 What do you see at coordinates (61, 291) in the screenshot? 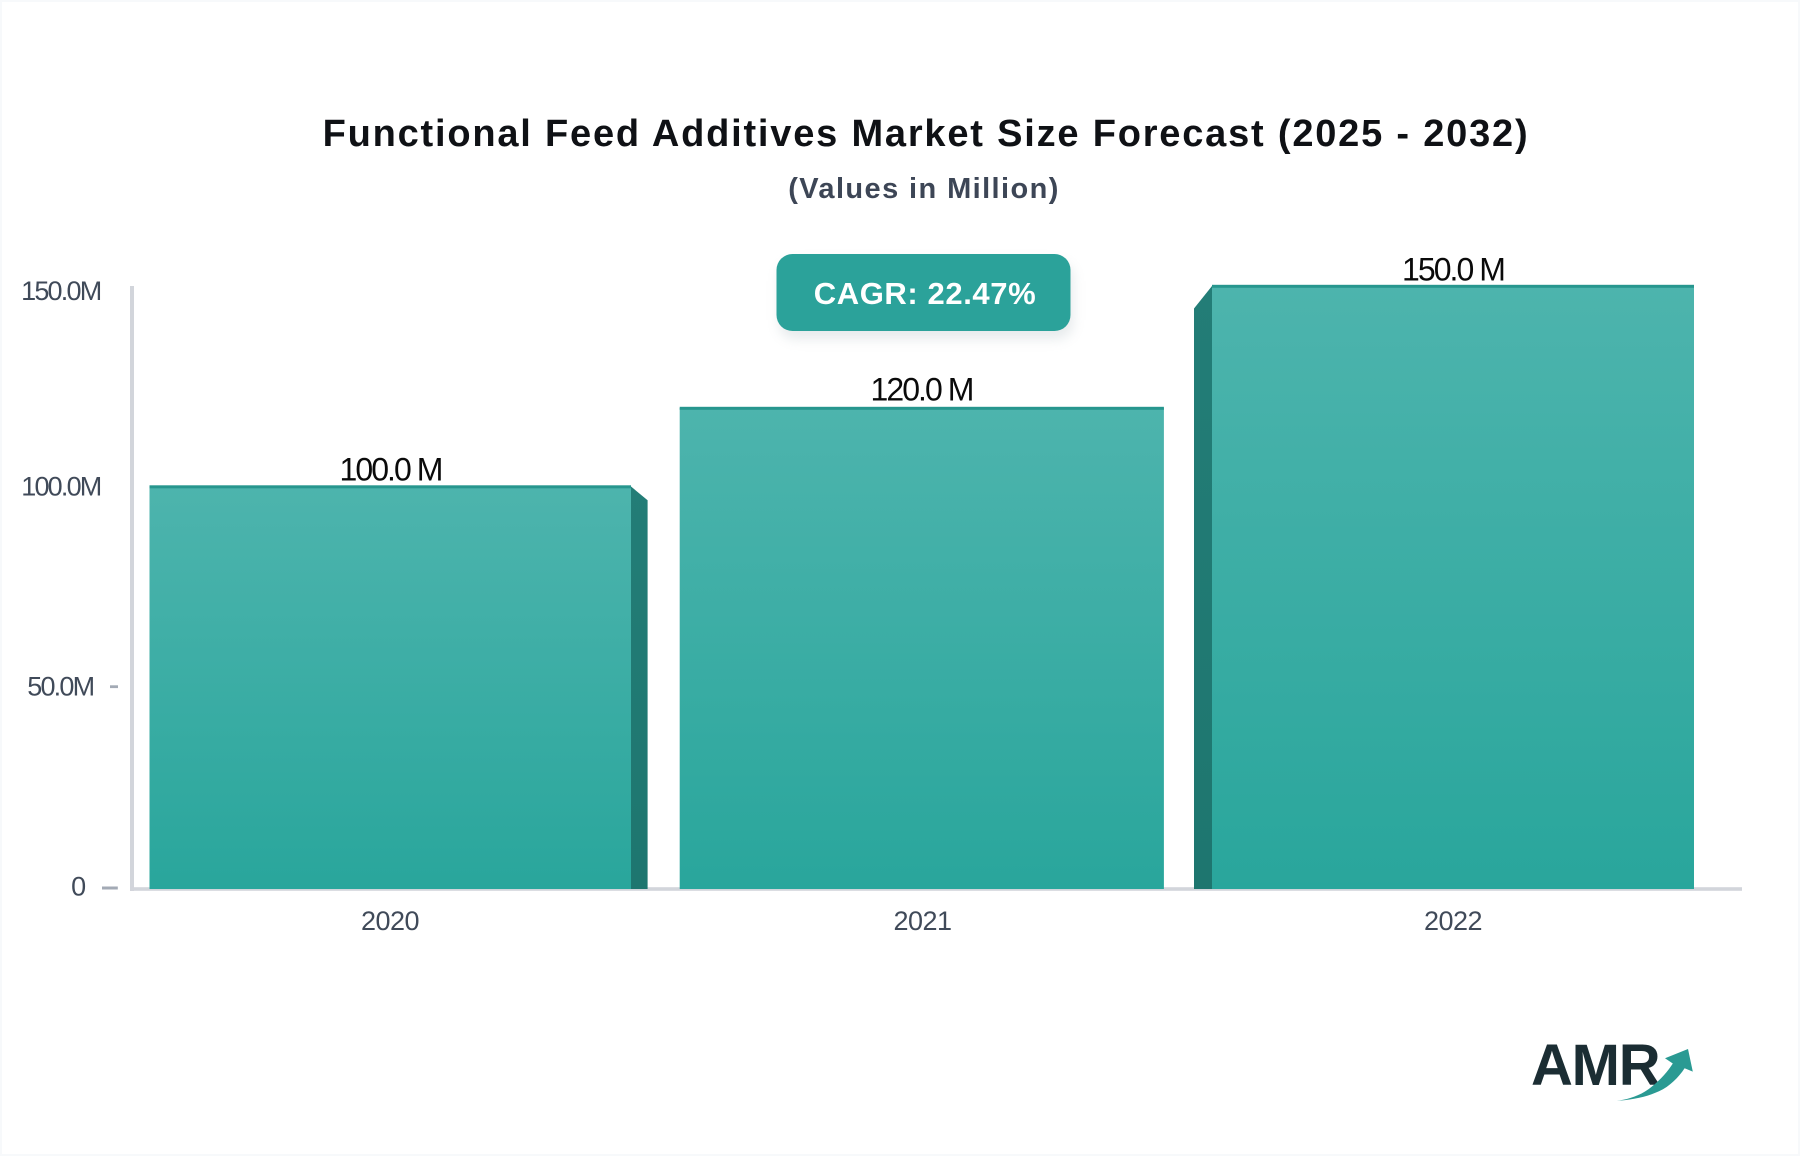
I see `svg-text: 150.0M` at bounding box center [61, 291].